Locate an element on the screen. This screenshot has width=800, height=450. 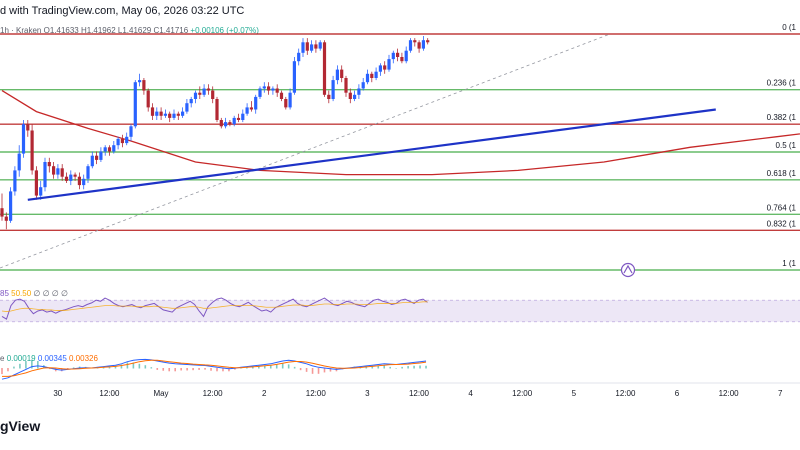
macd-signal-value: 0.00326 is located at coordinates (83, 358).